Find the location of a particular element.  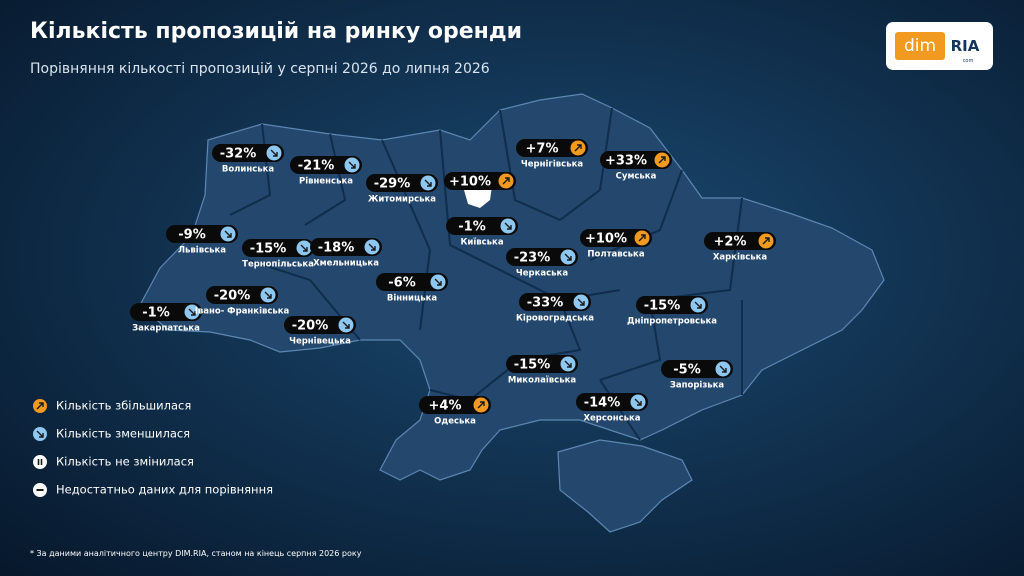

region-badge: -20% Івано- Франківська is located at coordinates (242, 301).